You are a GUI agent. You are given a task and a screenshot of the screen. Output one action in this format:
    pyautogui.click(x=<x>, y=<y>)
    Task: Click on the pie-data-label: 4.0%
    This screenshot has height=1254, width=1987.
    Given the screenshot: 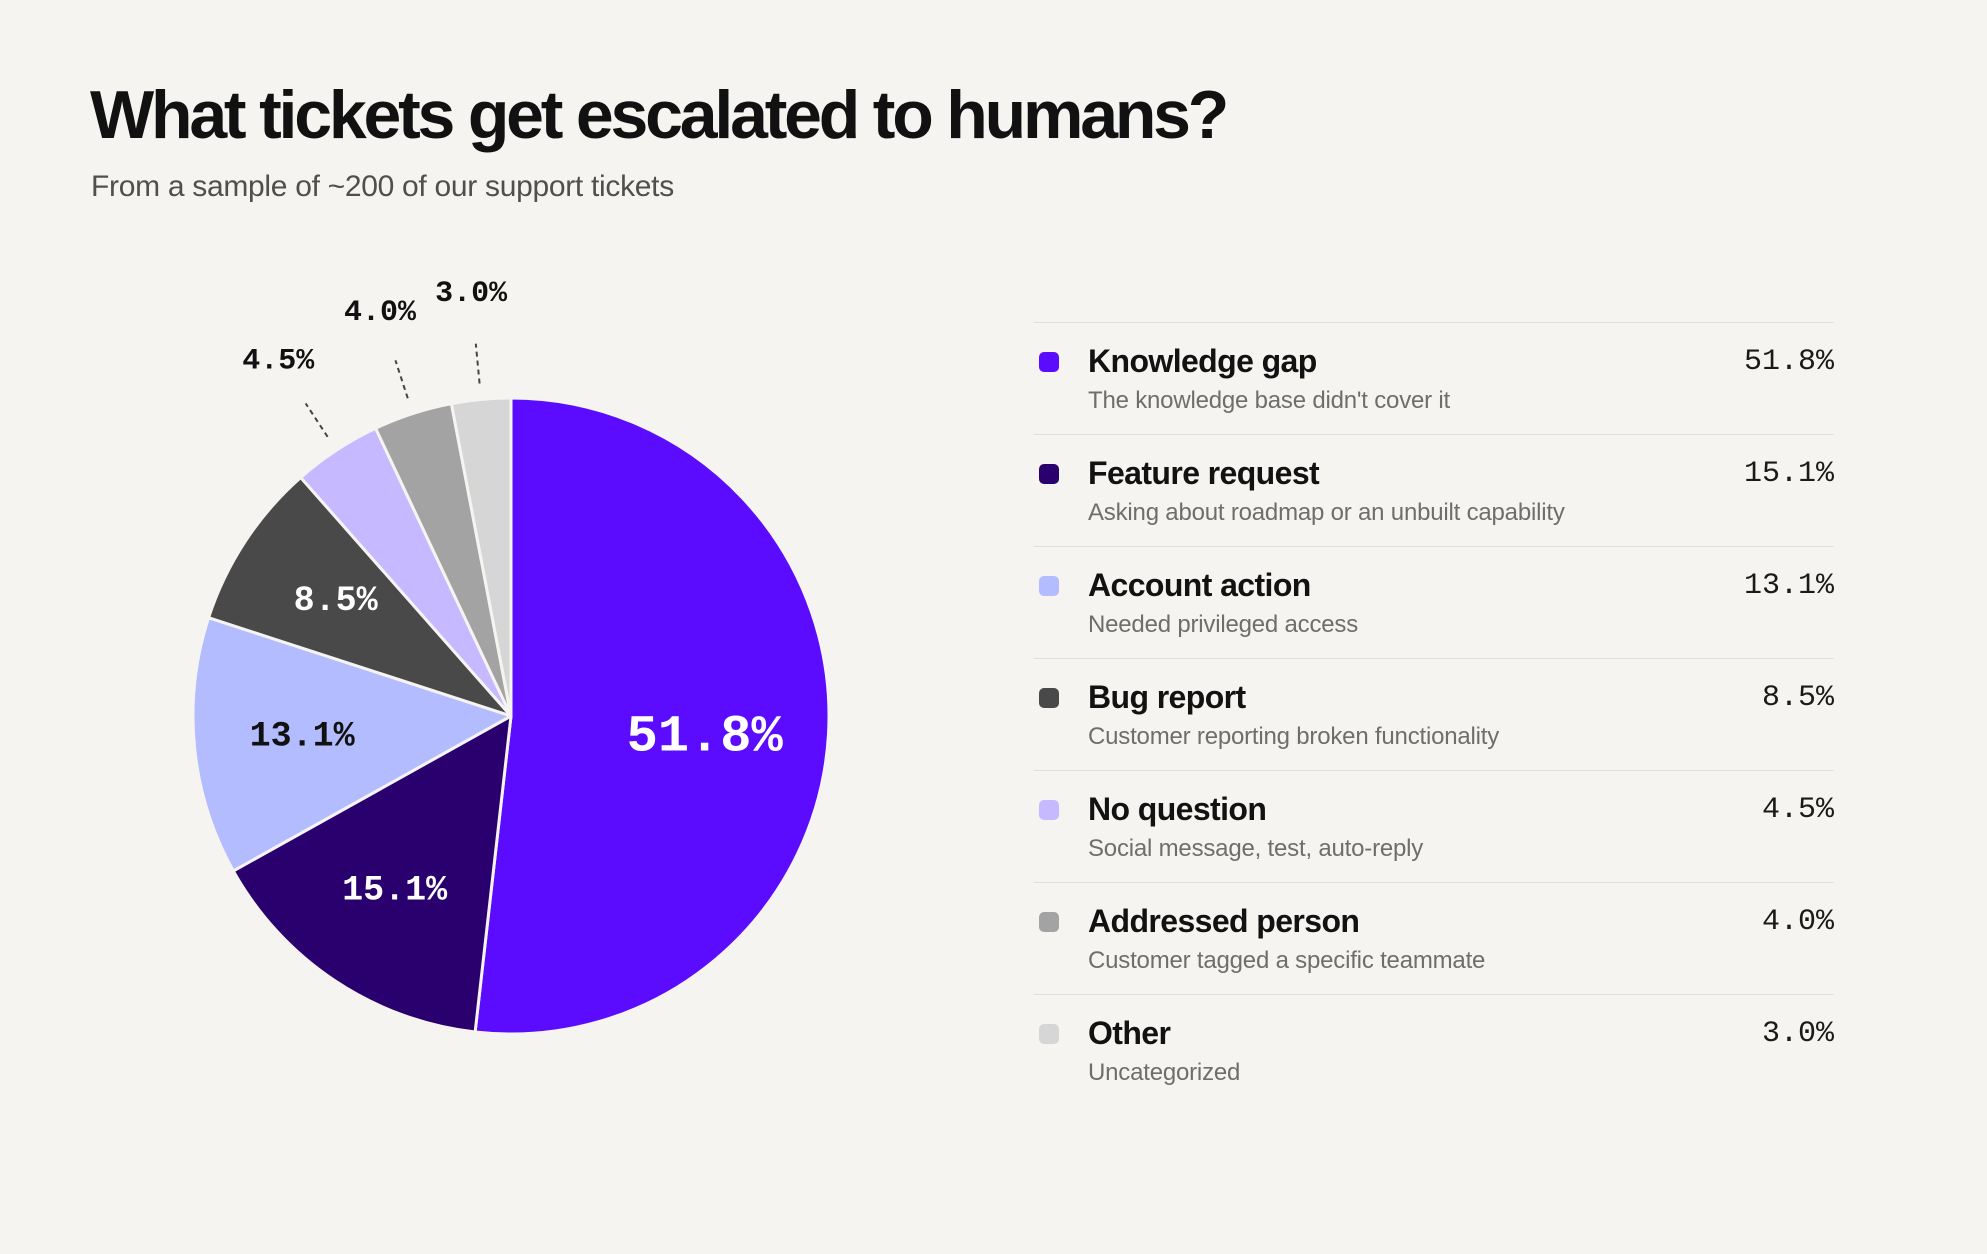 What is the action you would take?
    pyautogui.click(x=380, y=313)
    